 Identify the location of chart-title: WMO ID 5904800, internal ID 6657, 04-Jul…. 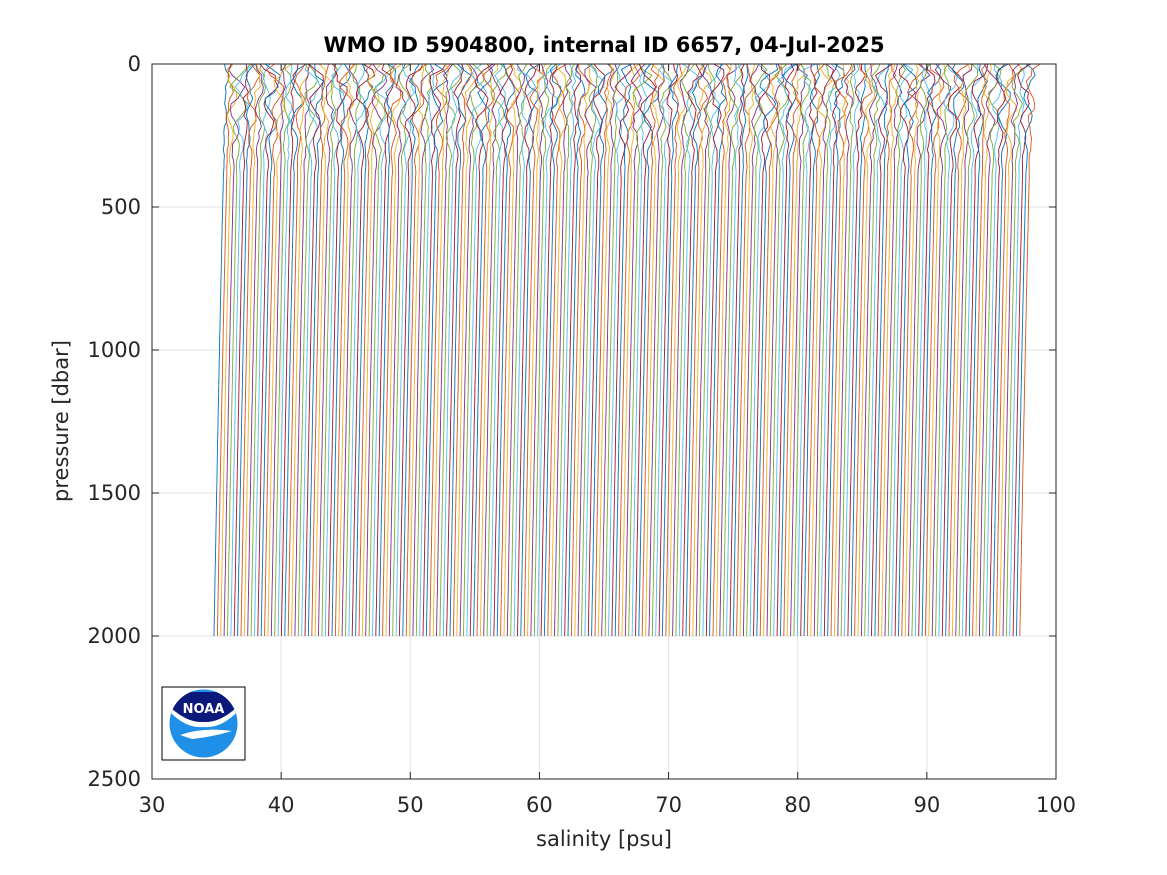
(603, 45).